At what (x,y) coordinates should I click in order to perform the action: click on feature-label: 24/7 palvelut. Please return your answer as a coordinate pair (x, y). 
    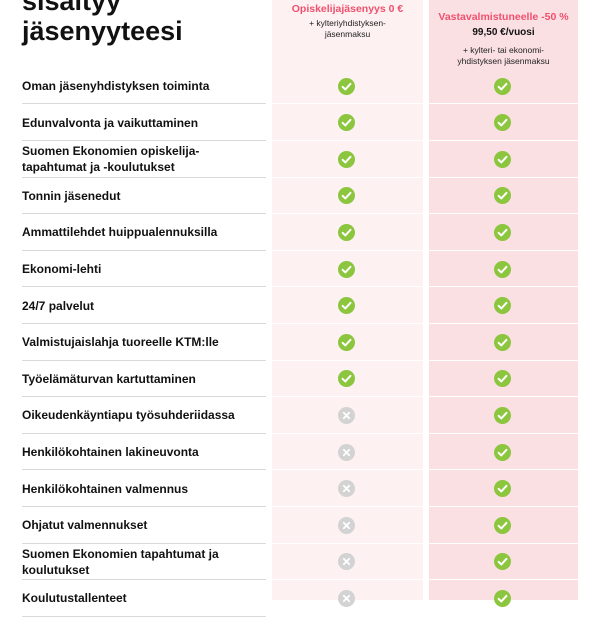
    Looking at the image, I should click on (137, 306).